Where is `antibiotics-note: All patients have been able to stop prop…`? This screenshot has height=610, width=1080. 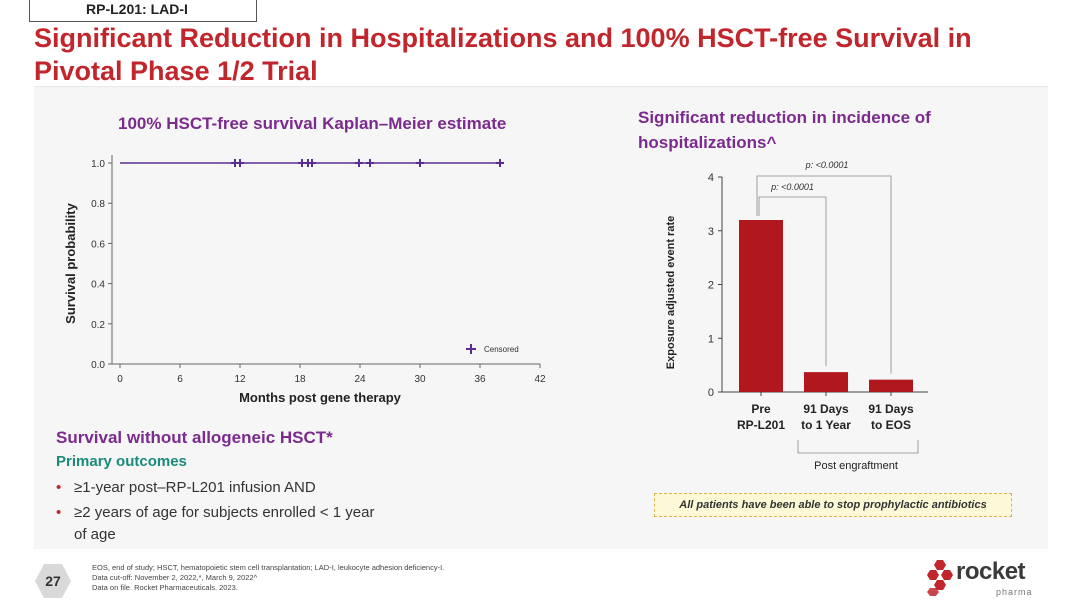
antibiotics-note: All patients have been able to stop prop… is located at coordinates (833, 505).